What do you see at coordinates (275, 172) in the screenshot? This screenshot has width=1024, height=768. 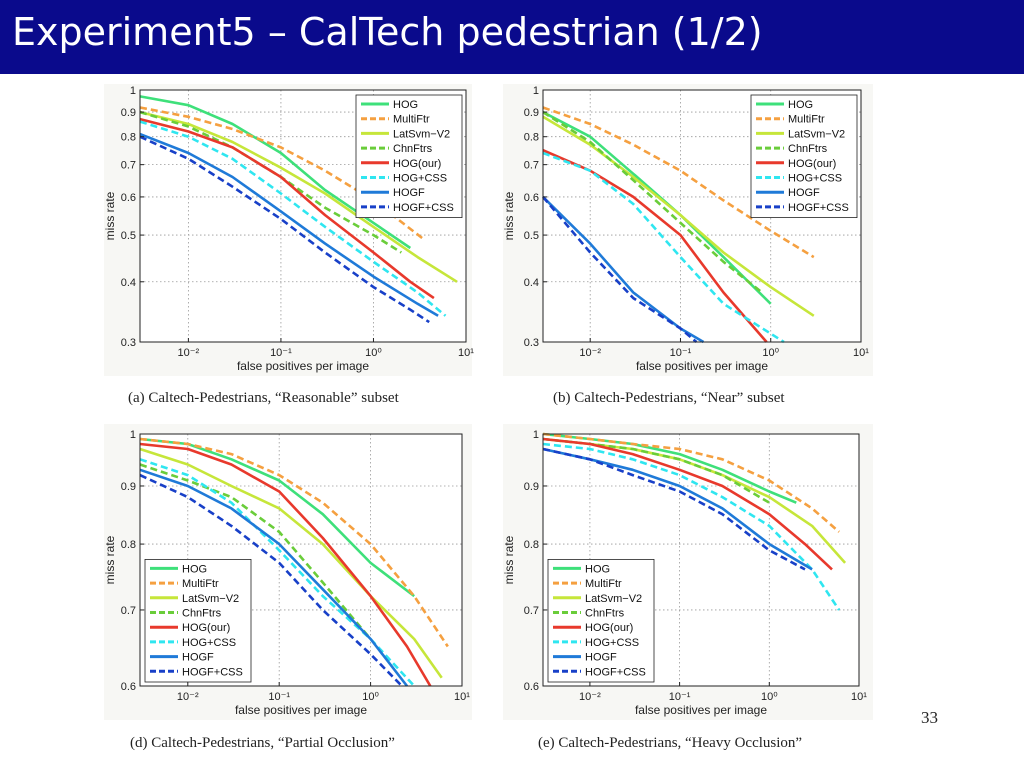 I see `series-line-hog` at bounding box center [275, 172].